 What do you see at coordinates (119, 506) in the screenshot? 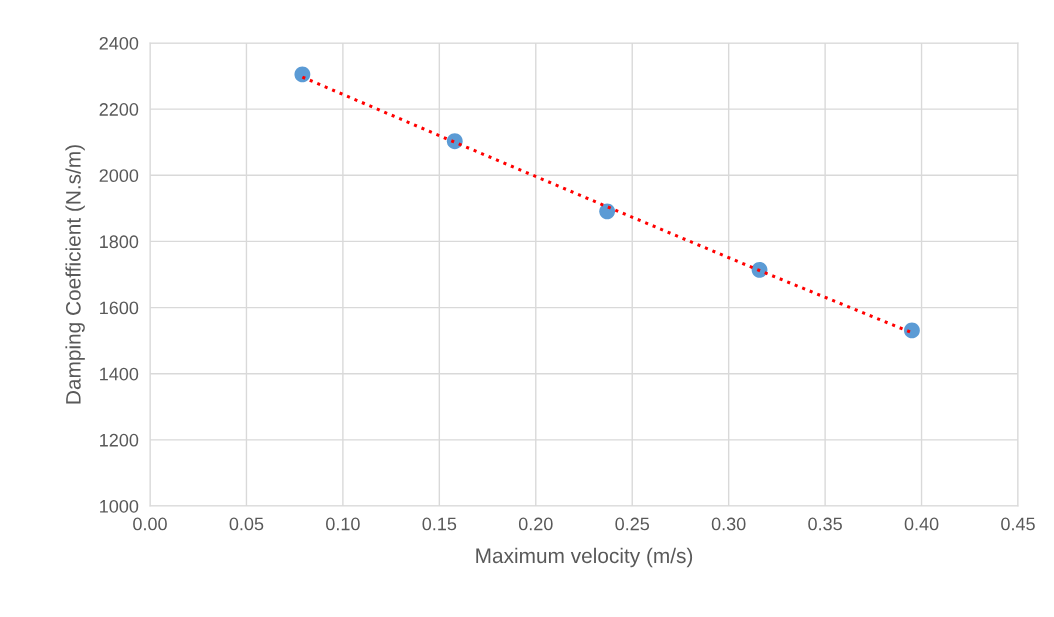
I see `y-tick-label: 1000` at bounding box center [119, 506].